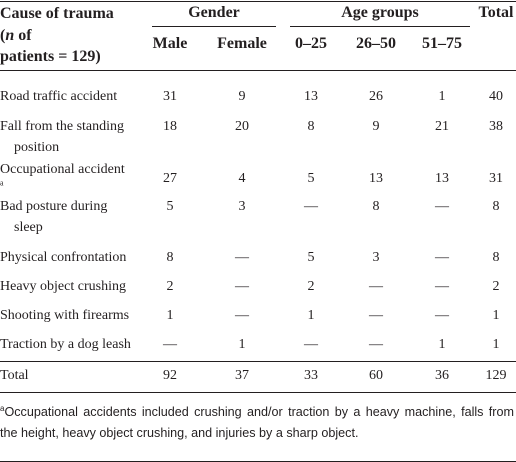 The image size is (516, 462). Describe the element at coordinates (10, 35) in the screenshot. I see `header-cause-part: n` at that location.